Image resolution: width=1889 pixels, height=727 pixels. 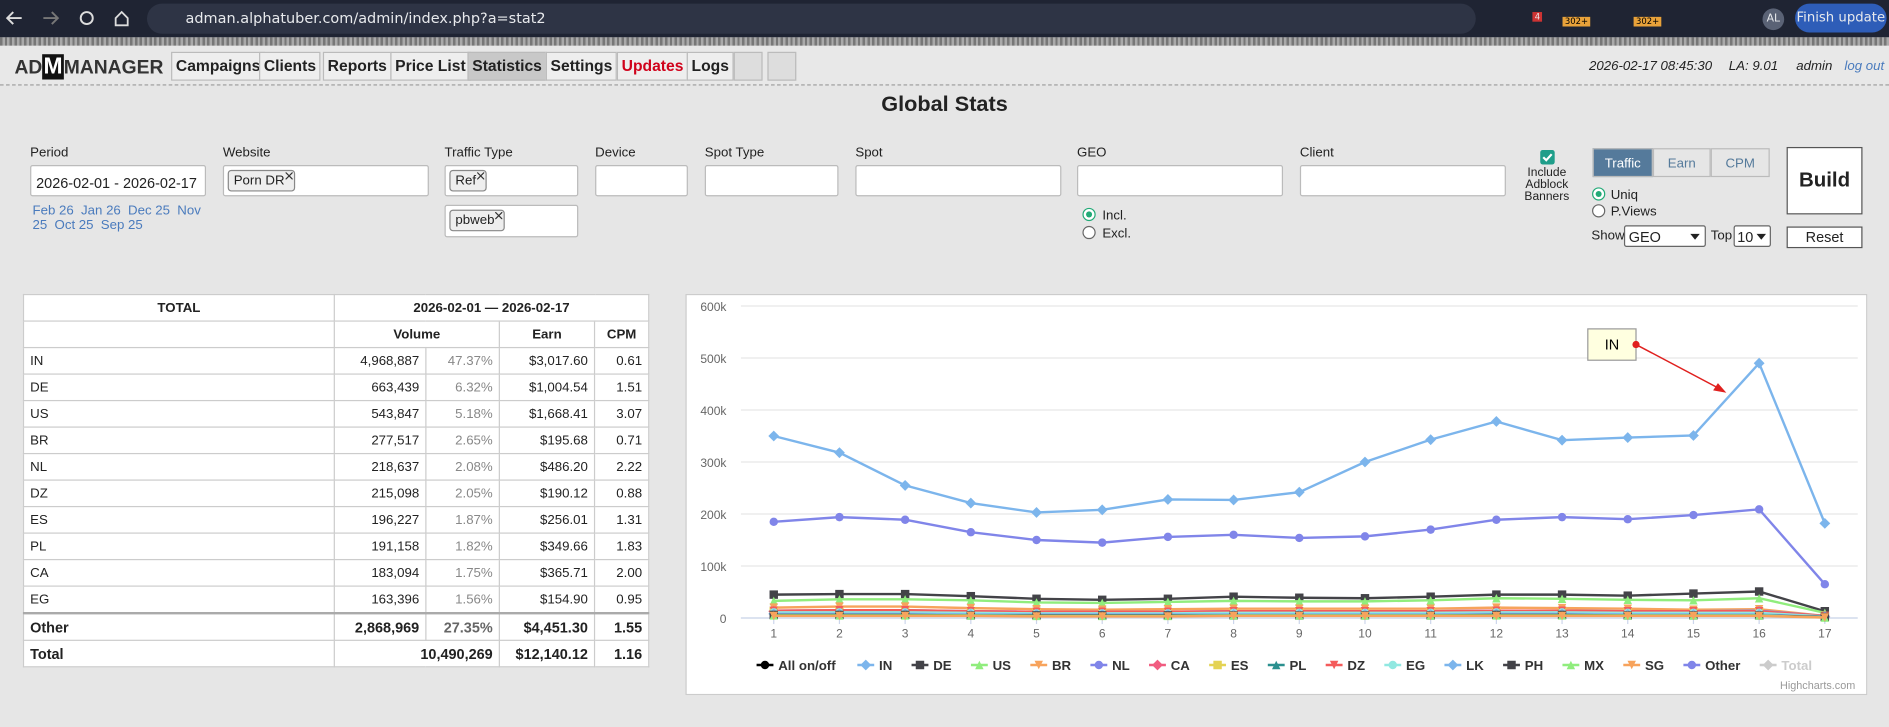 What do you see at coordinates (1678, 367) in the screenshot?
I see `annotation-arrow` at bounding box center [1678, 367].